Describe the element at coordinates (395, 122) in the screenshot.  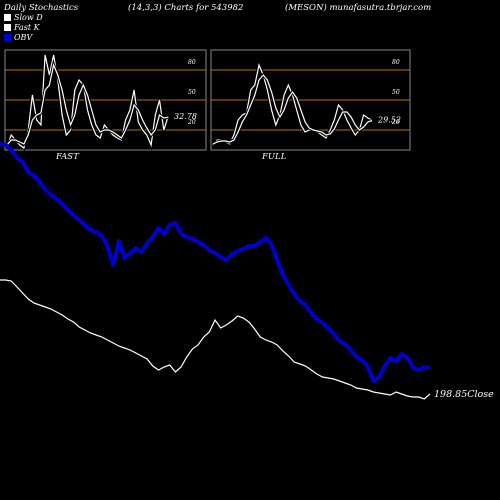
I see `full-tick-label-20: 20` at that location.